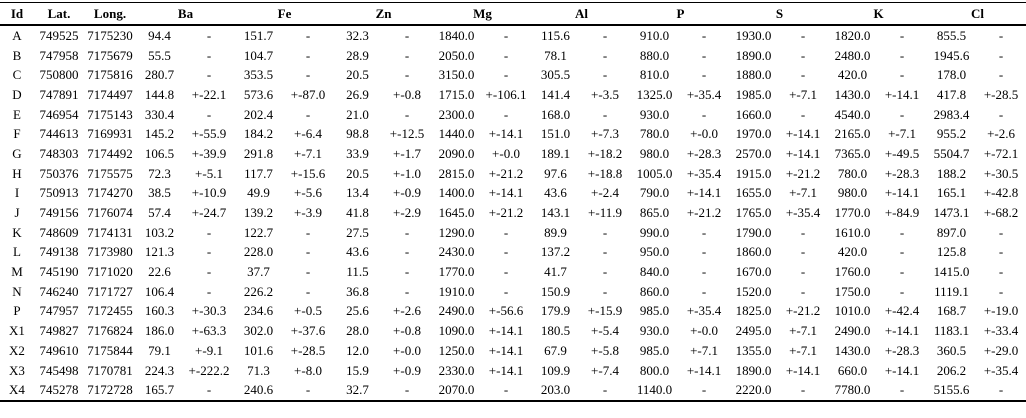 This screenshot has height=418, width=1026. What do you see at coordinates (357, 35) in the screenshot?
I see `cell-zn-value: 32.3` at bounding box center [357, 35].